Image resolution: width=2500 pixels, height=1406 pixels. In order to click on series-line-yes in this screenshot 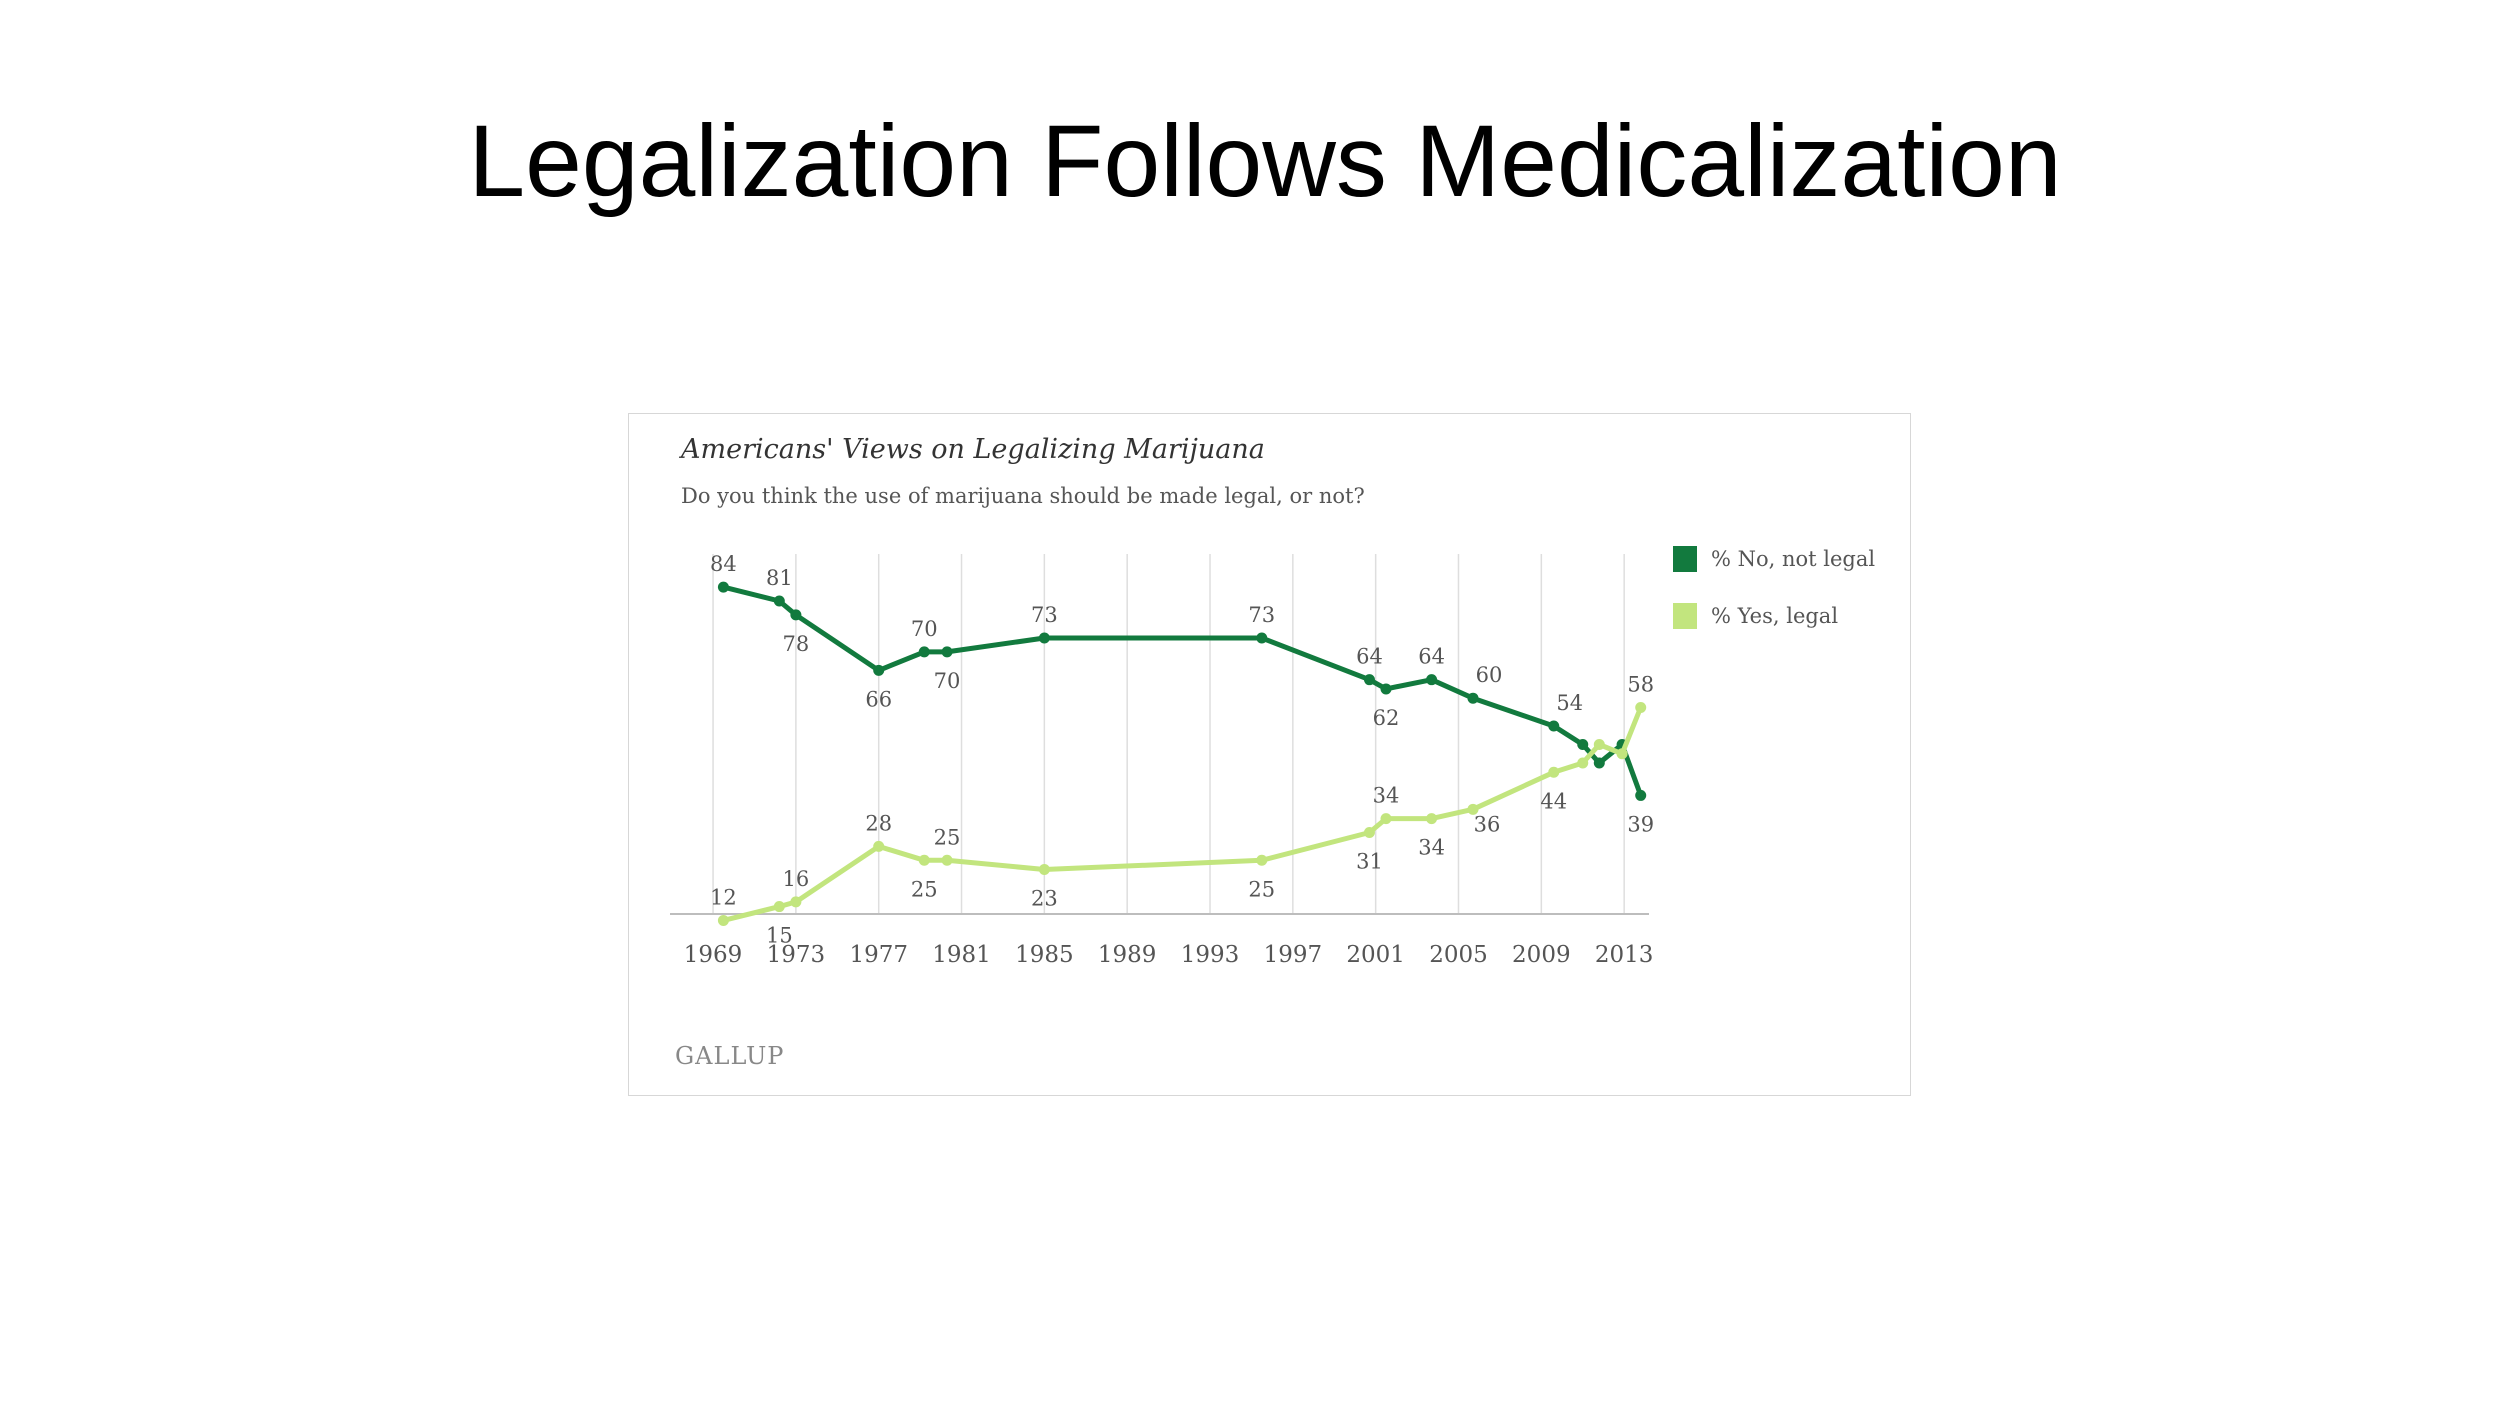, I will do `click(1182, 814)`.